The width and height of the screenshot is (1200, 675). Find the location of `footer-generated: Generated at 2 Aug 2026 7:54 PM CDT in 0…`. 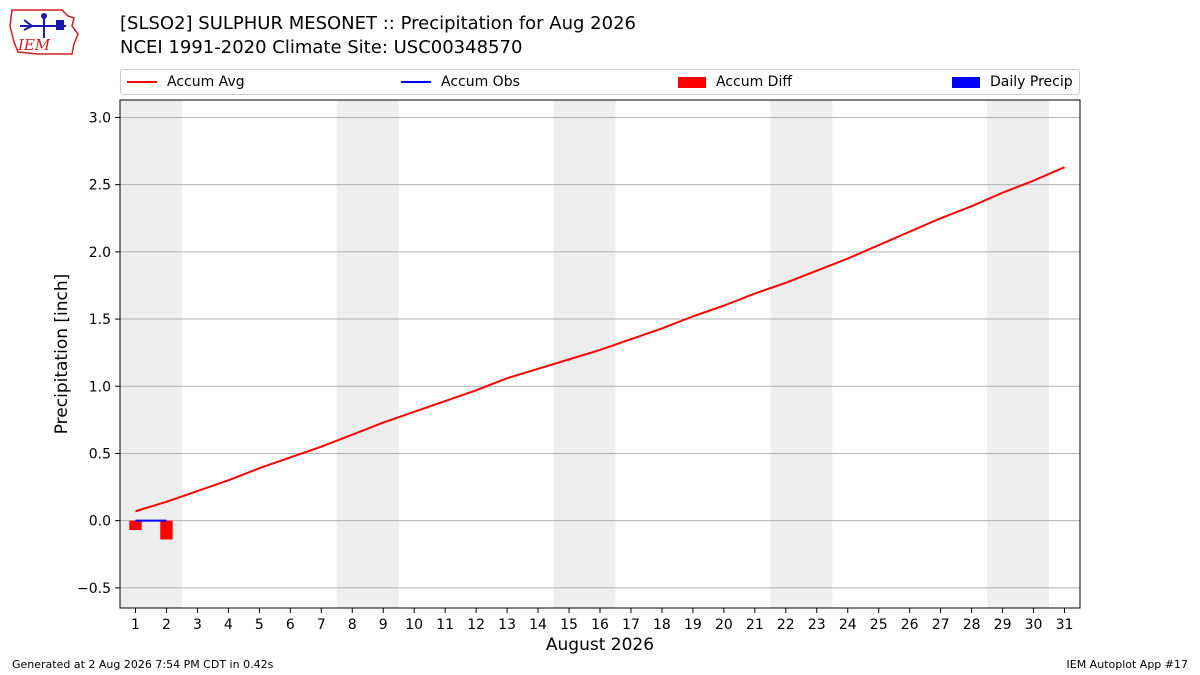

footer-generated: Generated at 2 Aug 2026 7:54 PM CDT in 0… is located at coordinates (143, 664).